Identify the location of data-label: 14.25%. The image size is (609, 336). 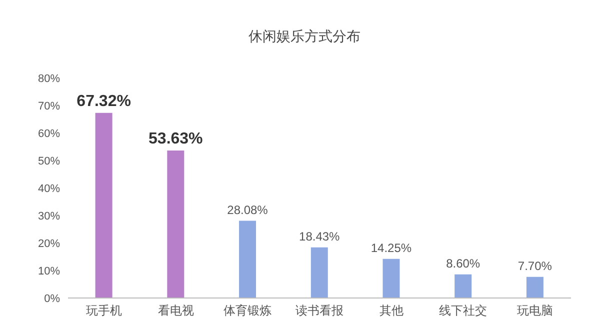
(391, 247).